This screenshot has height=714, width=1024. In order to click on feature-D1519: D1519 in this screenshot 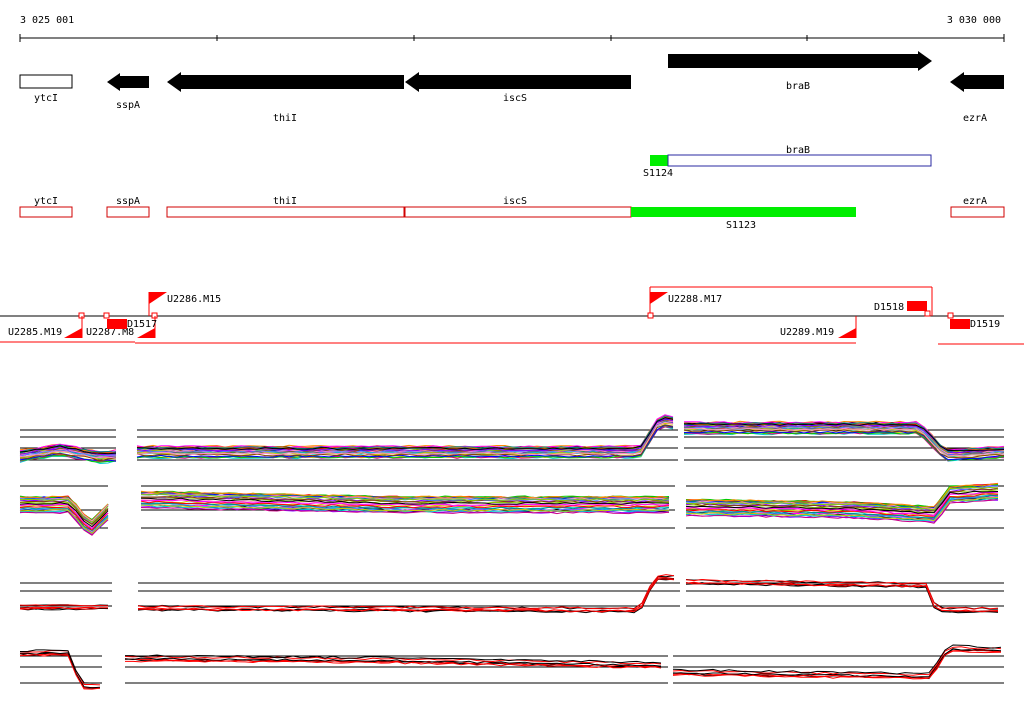, I will do `click(973, 321)`.